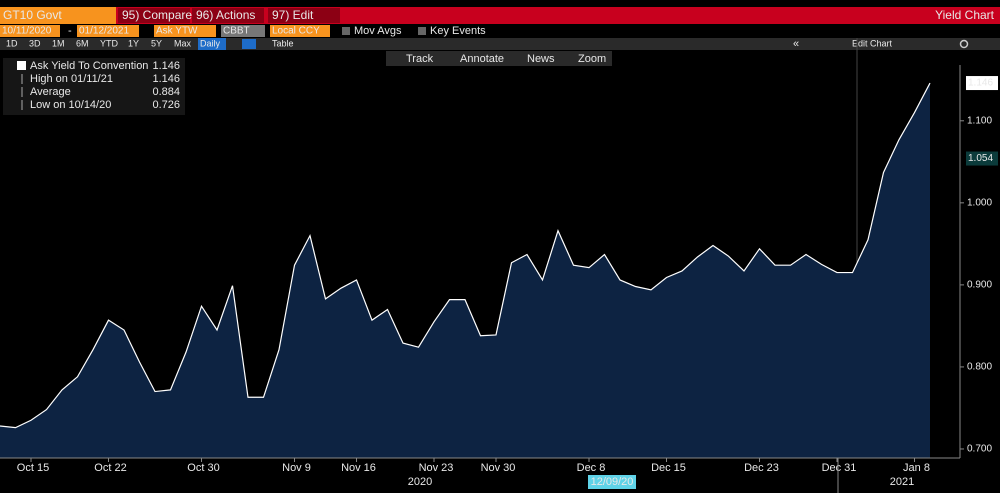 Image resolution: width=1000 pixels, height=493 pixels. Describe the element at coordinates (979, 367) in the screenshot. I see `y-tick-label: 0.800` at that location.